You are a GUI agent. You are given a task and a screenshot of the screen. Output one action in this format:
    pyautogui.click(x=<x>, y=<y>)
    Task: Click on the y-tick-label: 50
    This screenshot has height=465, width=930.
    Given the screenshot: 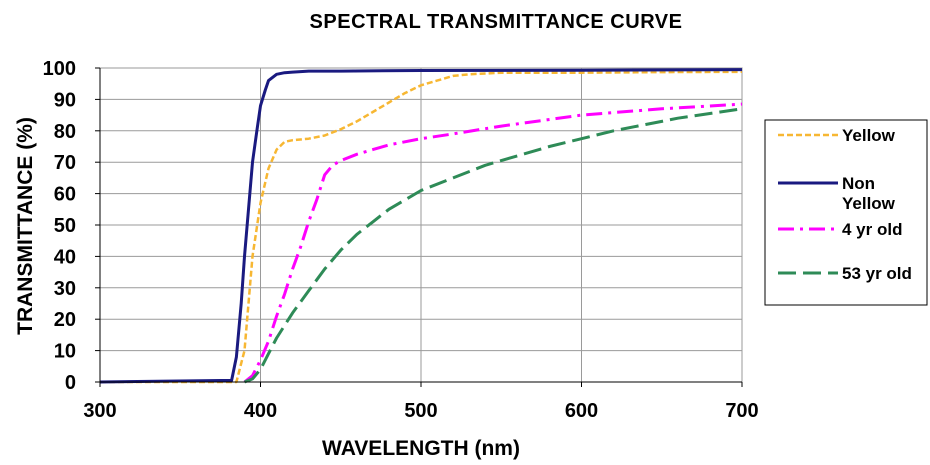 What is the action you would take?
    pyautogui.click(x=65, y=226)
    